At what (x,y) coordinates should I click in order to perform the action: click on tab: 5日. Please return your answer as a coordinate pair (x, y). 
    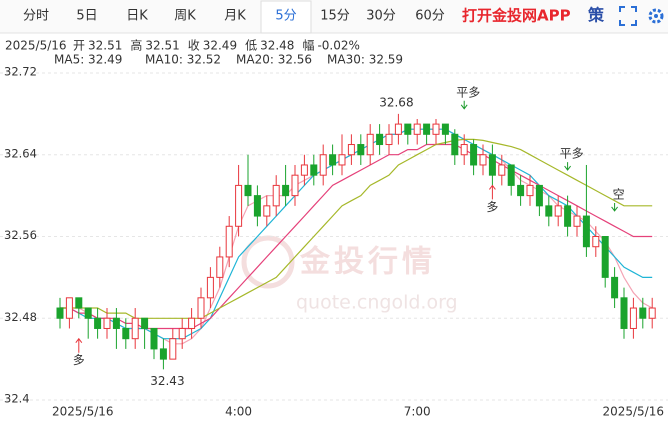
    Looking at the image, I should click on (86, 16).